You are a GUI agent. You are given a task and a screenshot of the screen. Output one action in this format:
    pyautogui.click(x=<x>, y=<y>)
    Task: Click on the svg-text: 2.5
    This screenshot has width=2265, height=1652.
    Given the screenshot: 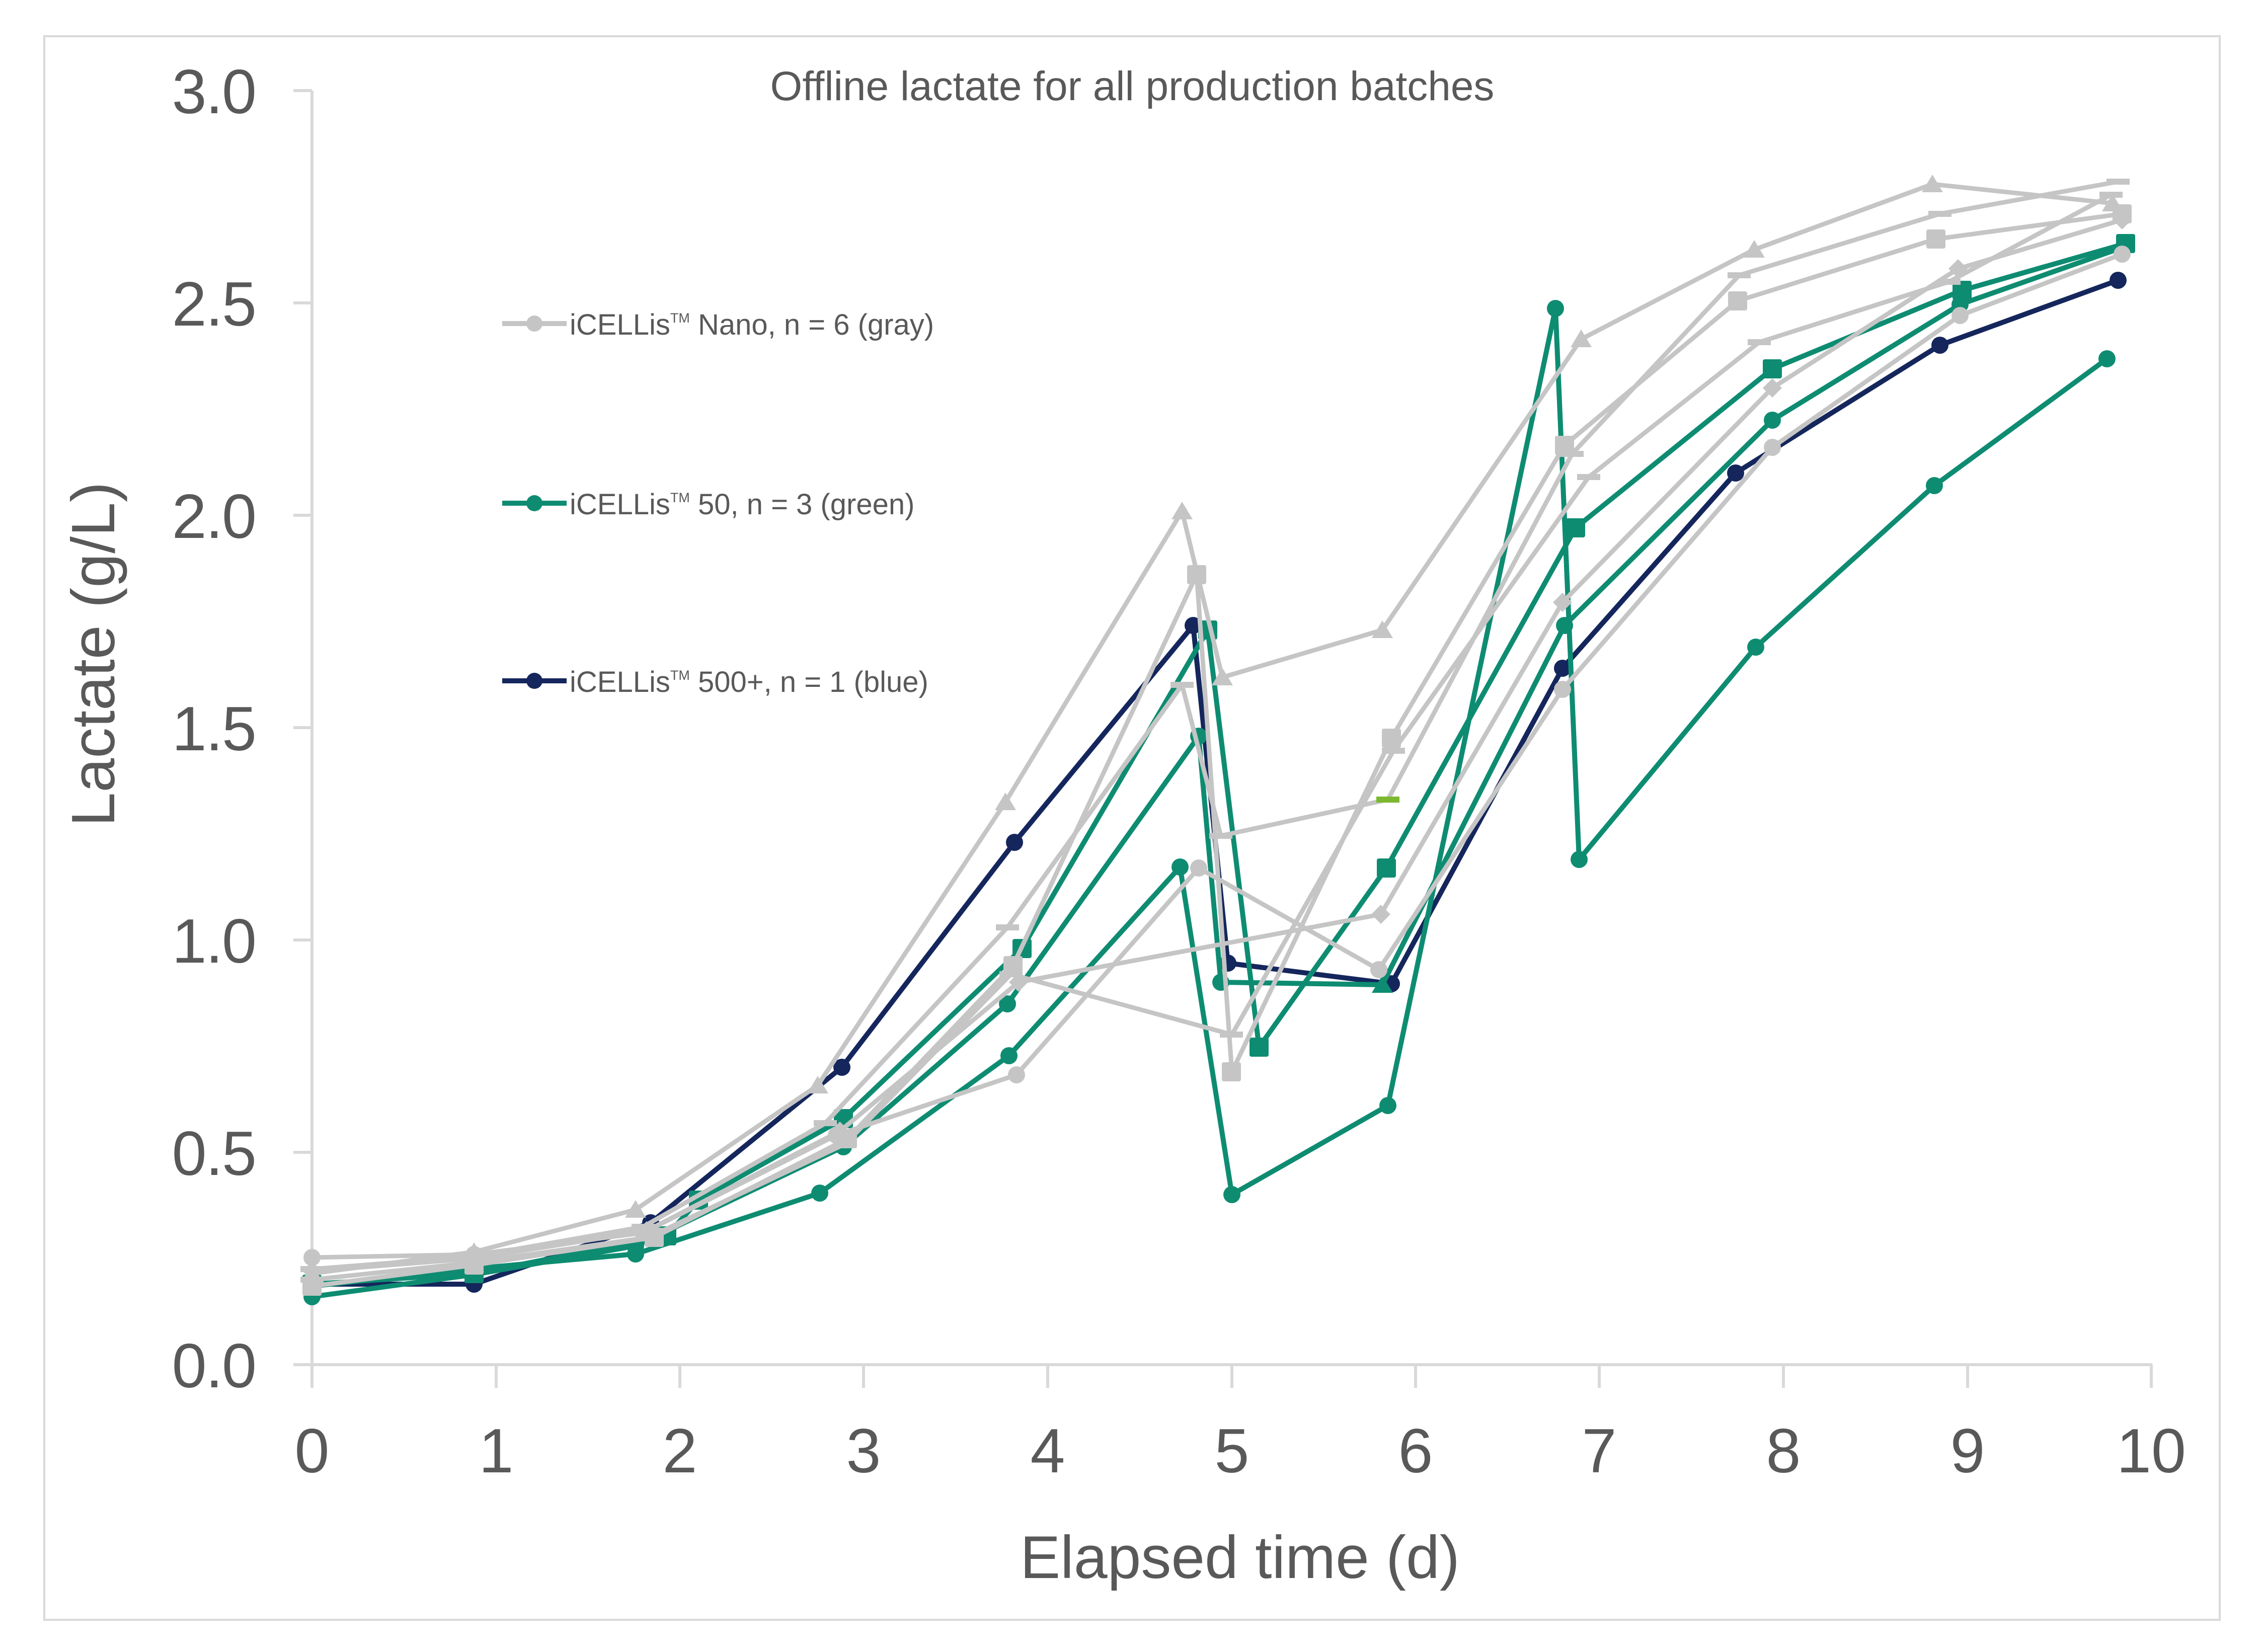 What is the action you would take?
    pyautogui.click(x=214, y=305)
    